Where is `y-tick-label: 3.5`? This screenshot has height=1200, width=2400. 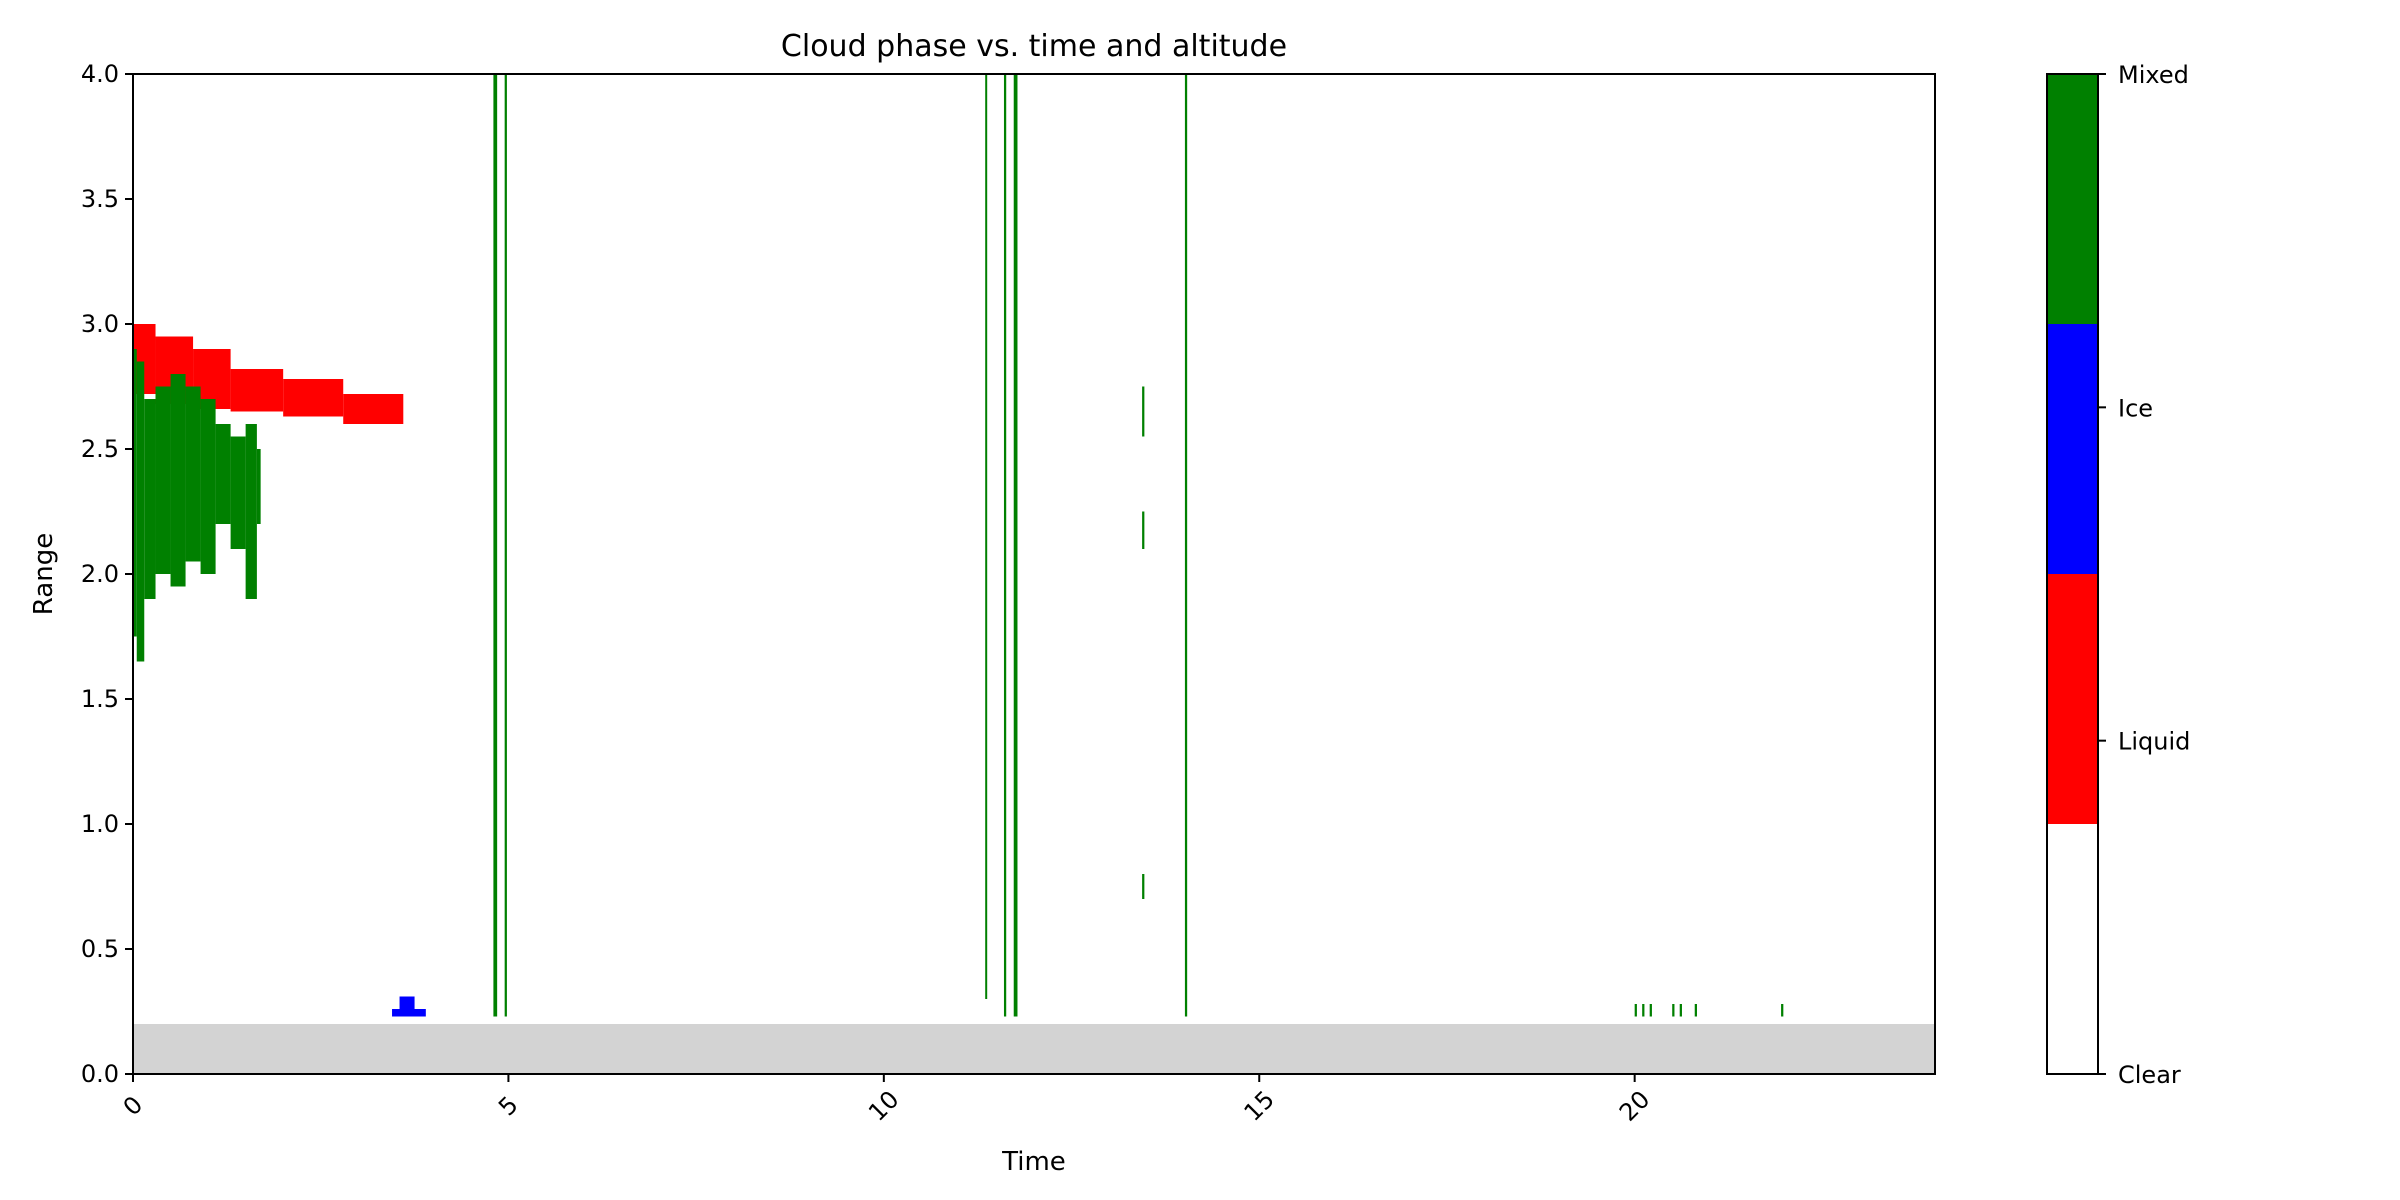
y-tick-label: 3.5 is located at coordinates (100, 199).